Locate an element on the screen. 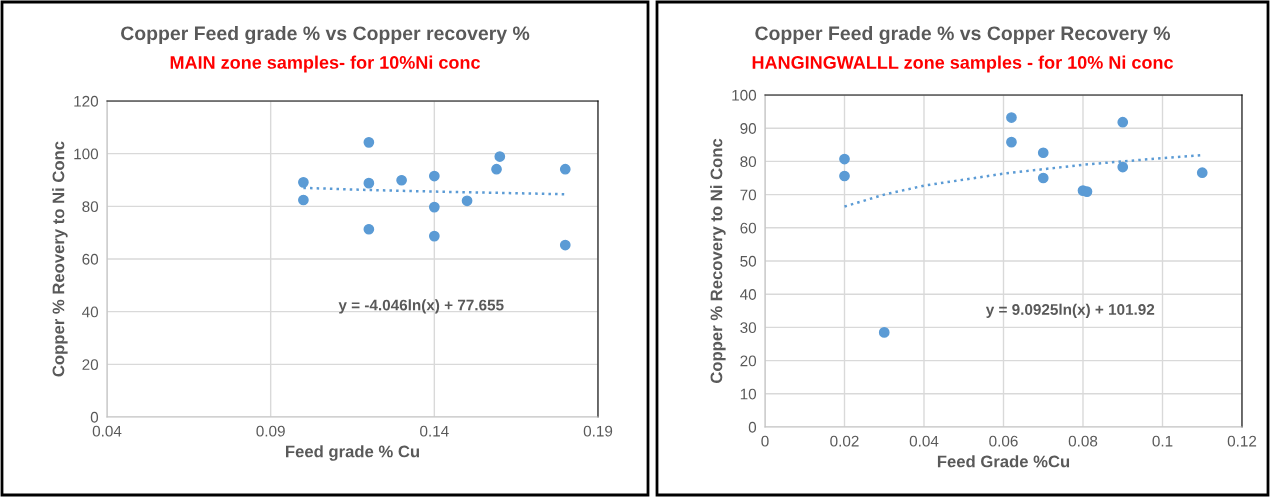  y-axis-title: Copper % Recovery to Ni Conc is located at coordinates (718, 261).